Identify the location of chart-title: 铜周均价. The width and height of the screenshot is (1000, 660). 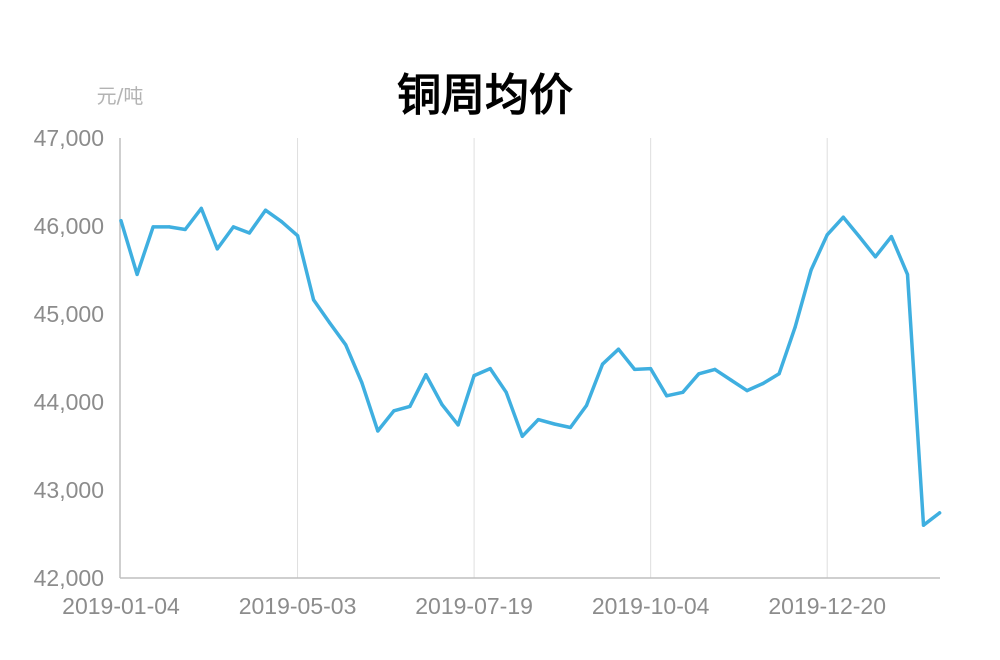
(485, 95).